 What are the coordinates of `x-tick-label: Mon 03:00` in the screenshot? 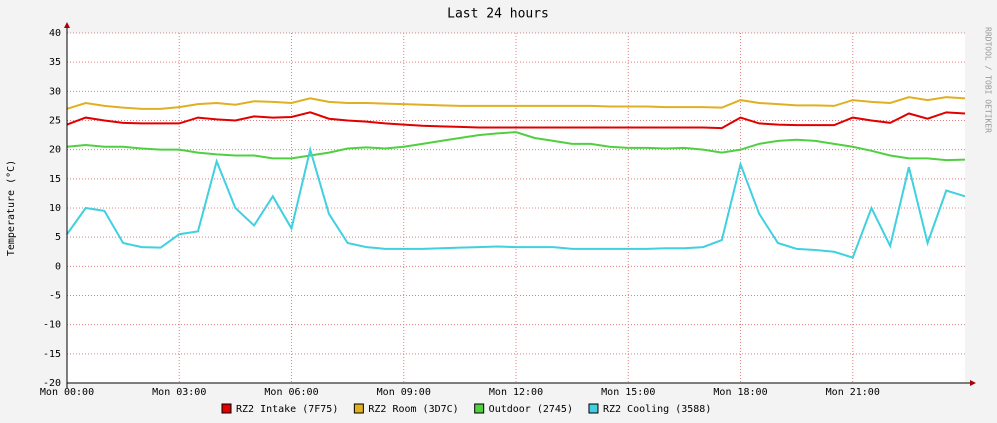 It's located at (179, 392).